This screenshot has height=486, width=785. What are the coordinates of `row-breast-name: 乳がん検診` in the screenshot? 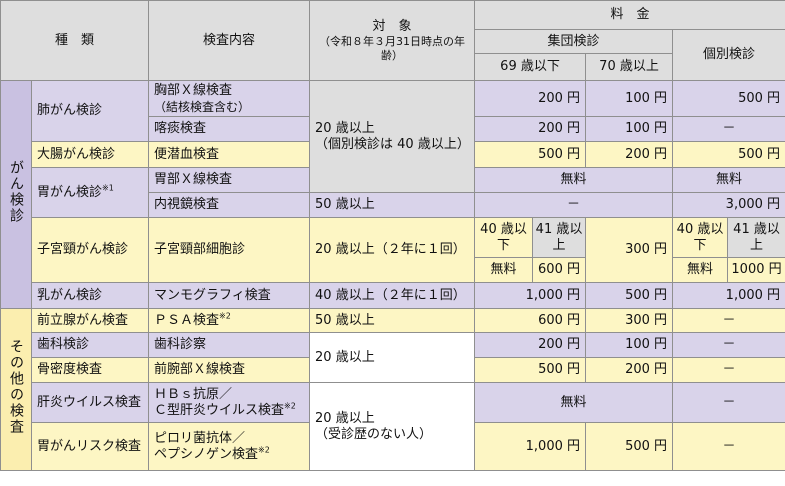 It's located at (90, 295).